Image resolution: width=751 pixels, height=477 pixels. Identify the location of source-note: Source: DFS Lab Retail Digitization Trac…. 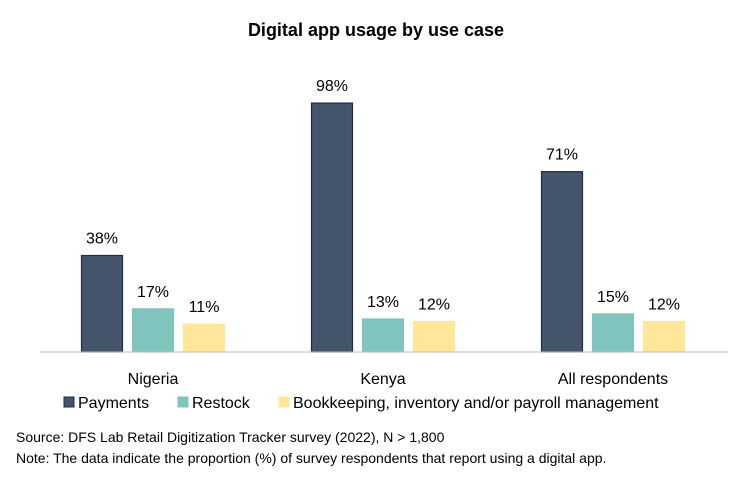
(230, 437).